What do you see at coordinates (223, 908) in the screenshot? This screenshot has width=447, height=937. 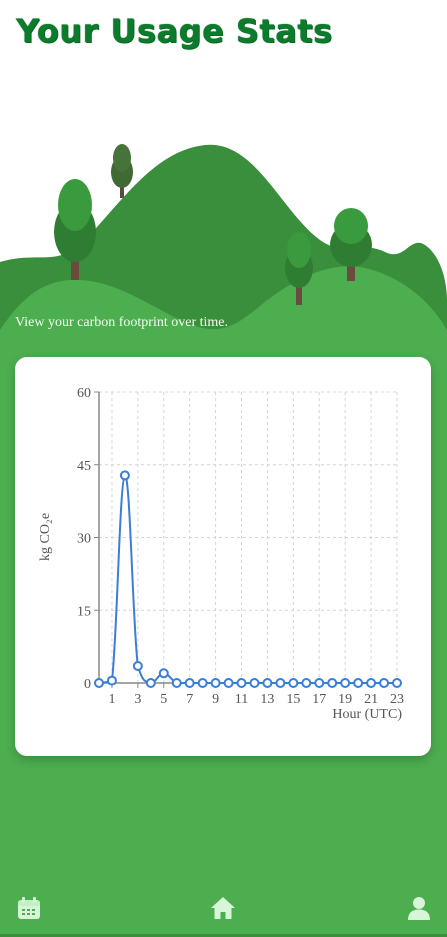 I see `home-icon` at bounding box center [223, 908].